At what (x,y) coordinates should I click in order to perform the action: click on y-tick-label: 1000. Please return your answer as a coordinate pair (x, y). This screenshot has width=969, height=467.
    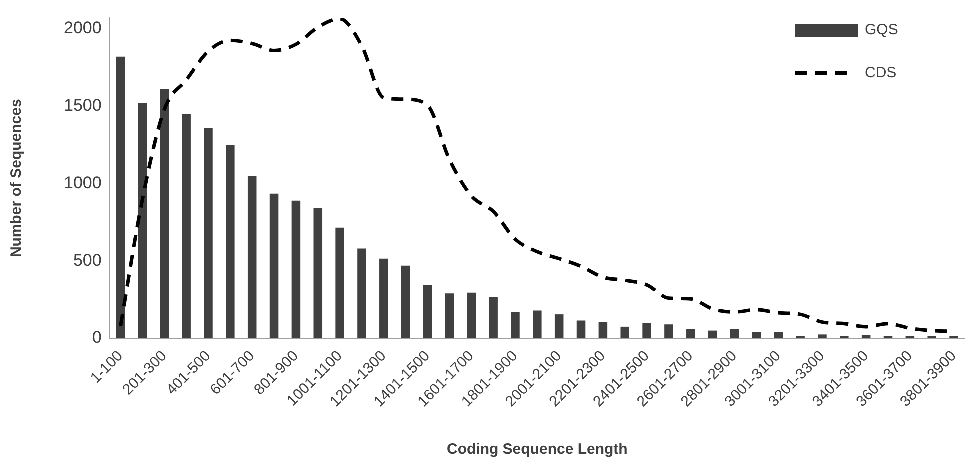
    Looking at the image, I should click on (83, 182).